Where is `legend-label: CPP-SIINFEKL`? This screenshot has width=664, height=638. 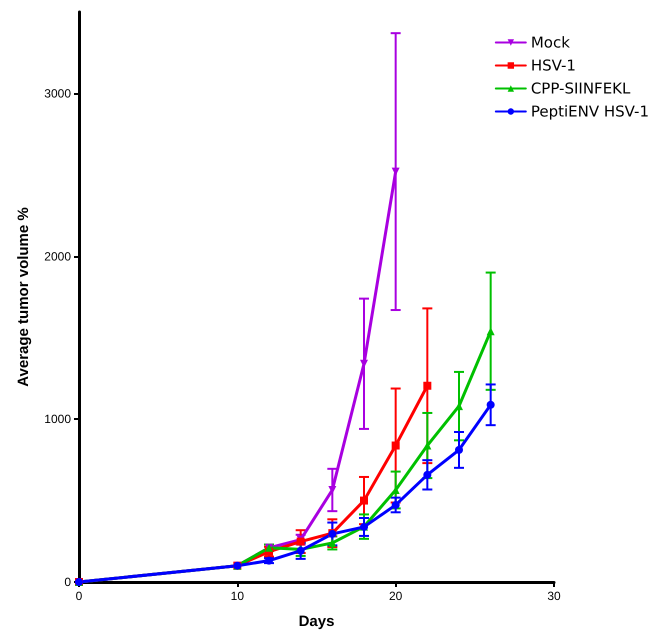 legend-label: CPP-SIINFEKL is located at coordinates (581, 89).